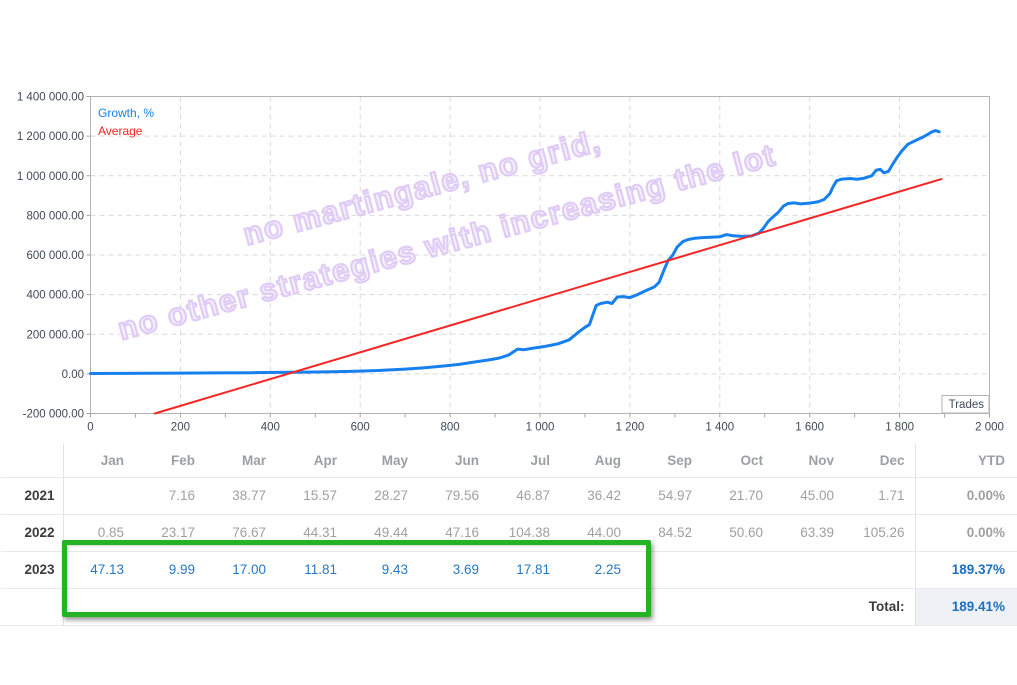 The image size is (1017, 685). Describe the element at coordinates (540, 428) in the screenshot. I see `x-axis-label: 1 000` at that location.